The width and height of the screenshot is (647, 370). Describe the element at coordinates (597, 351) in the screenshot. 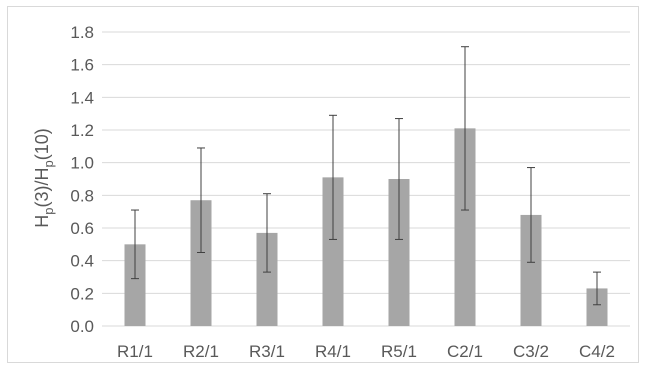

I see `x-tick-label: C4/2` at that location.